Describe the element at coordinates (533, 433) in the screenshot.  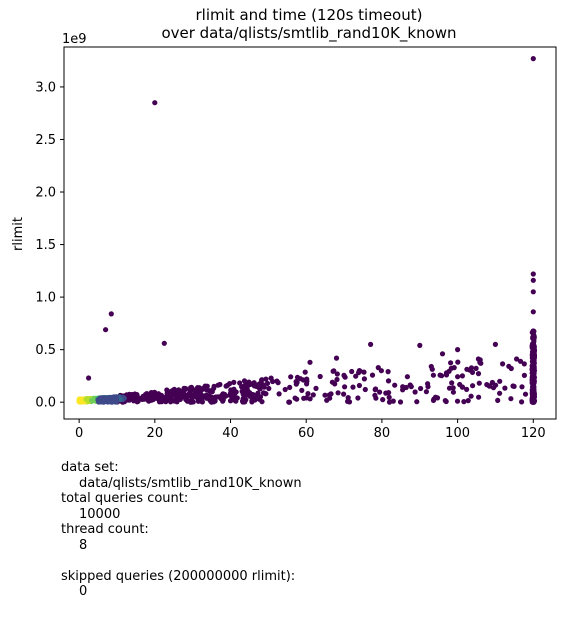
I see `x-tick-label: 120` at that location.